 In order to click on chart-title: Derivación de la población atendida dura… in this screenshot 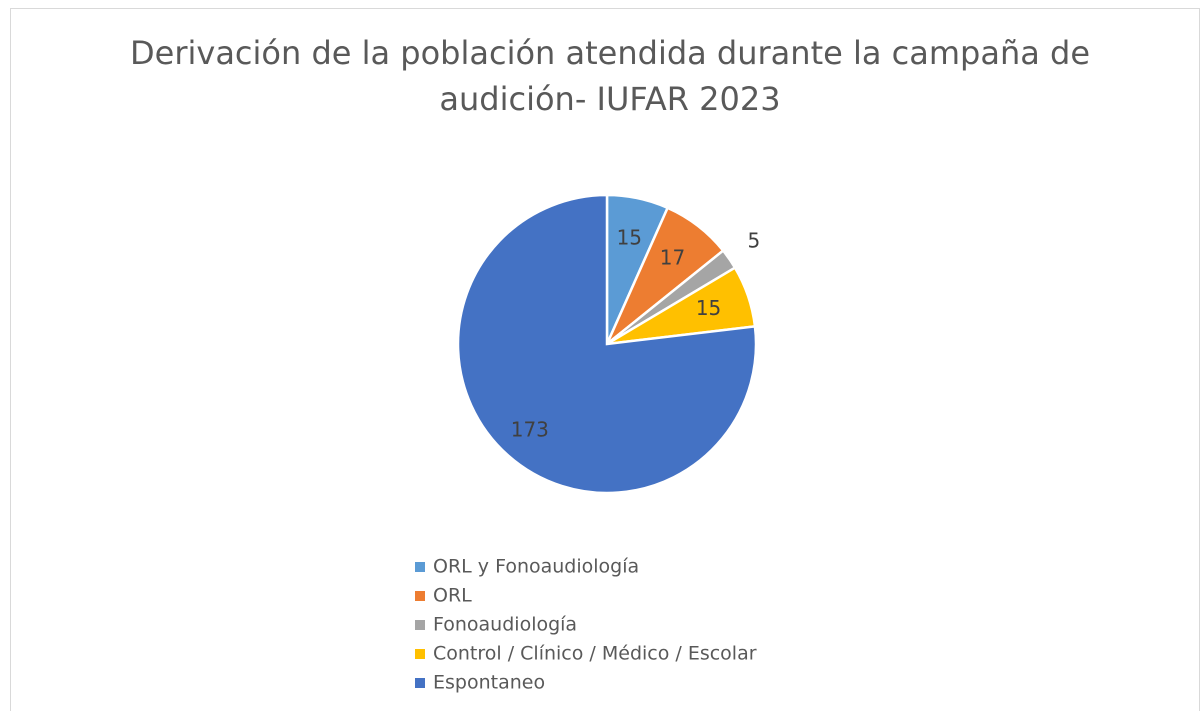, I will do `click(610, 76)`.